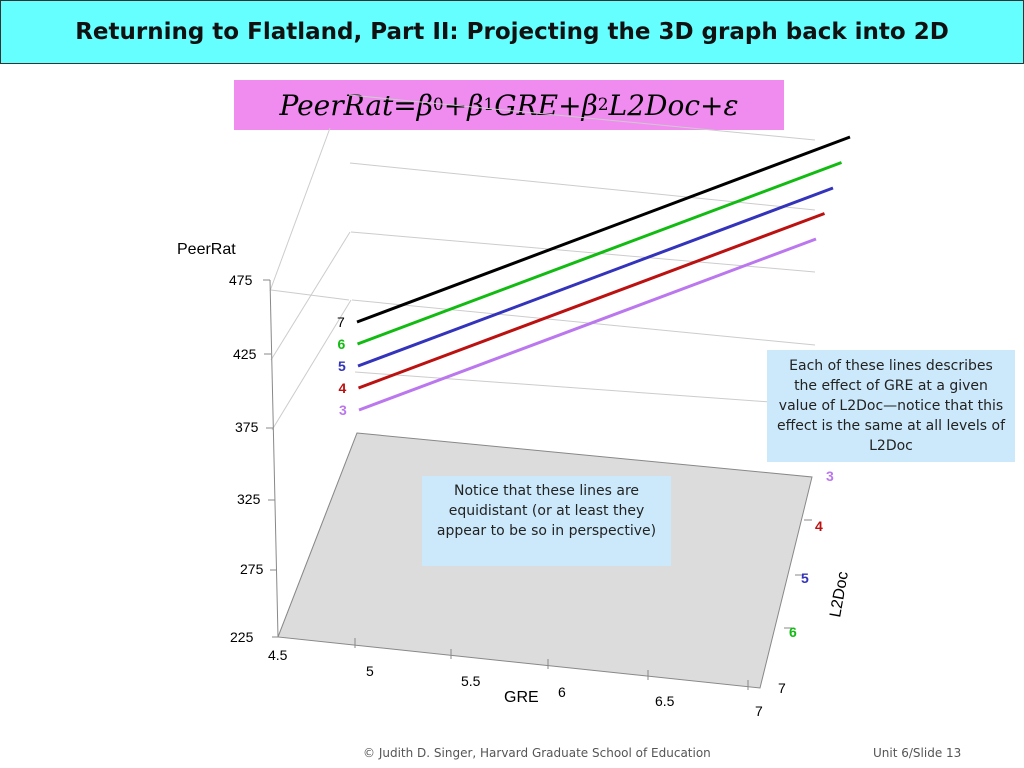  I want to click on eq-sub2: 2, so click(603, 105).